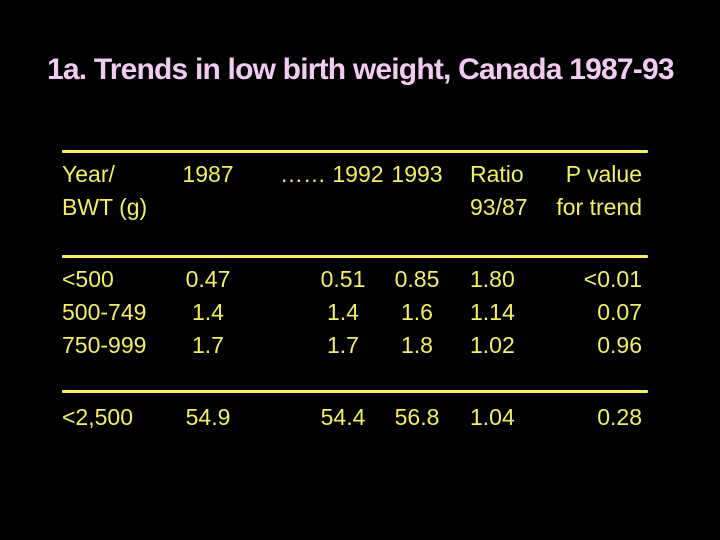 The width and height of the screenshot is (720, 540). Describe the element at coordinates (343, 279) in the screenshot. I see `row-value-1992: 0.51` at that location.